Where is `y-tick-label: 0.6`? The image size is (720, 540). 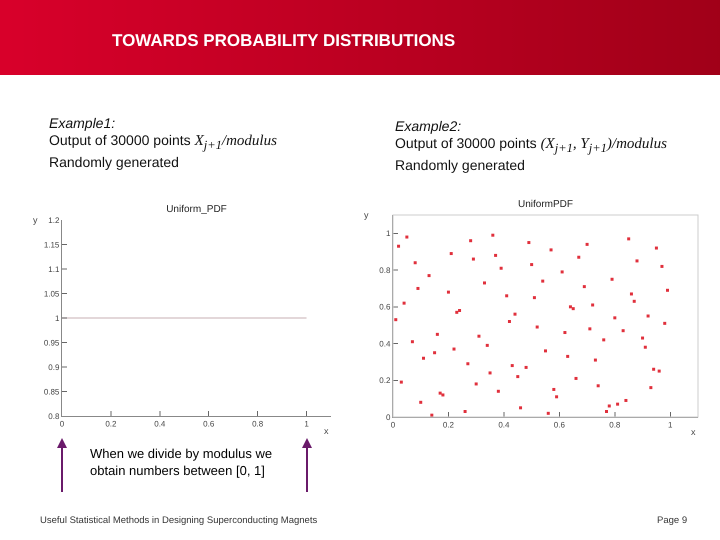 y-tick-label: 0.6 is located at coordinates (385, 307).